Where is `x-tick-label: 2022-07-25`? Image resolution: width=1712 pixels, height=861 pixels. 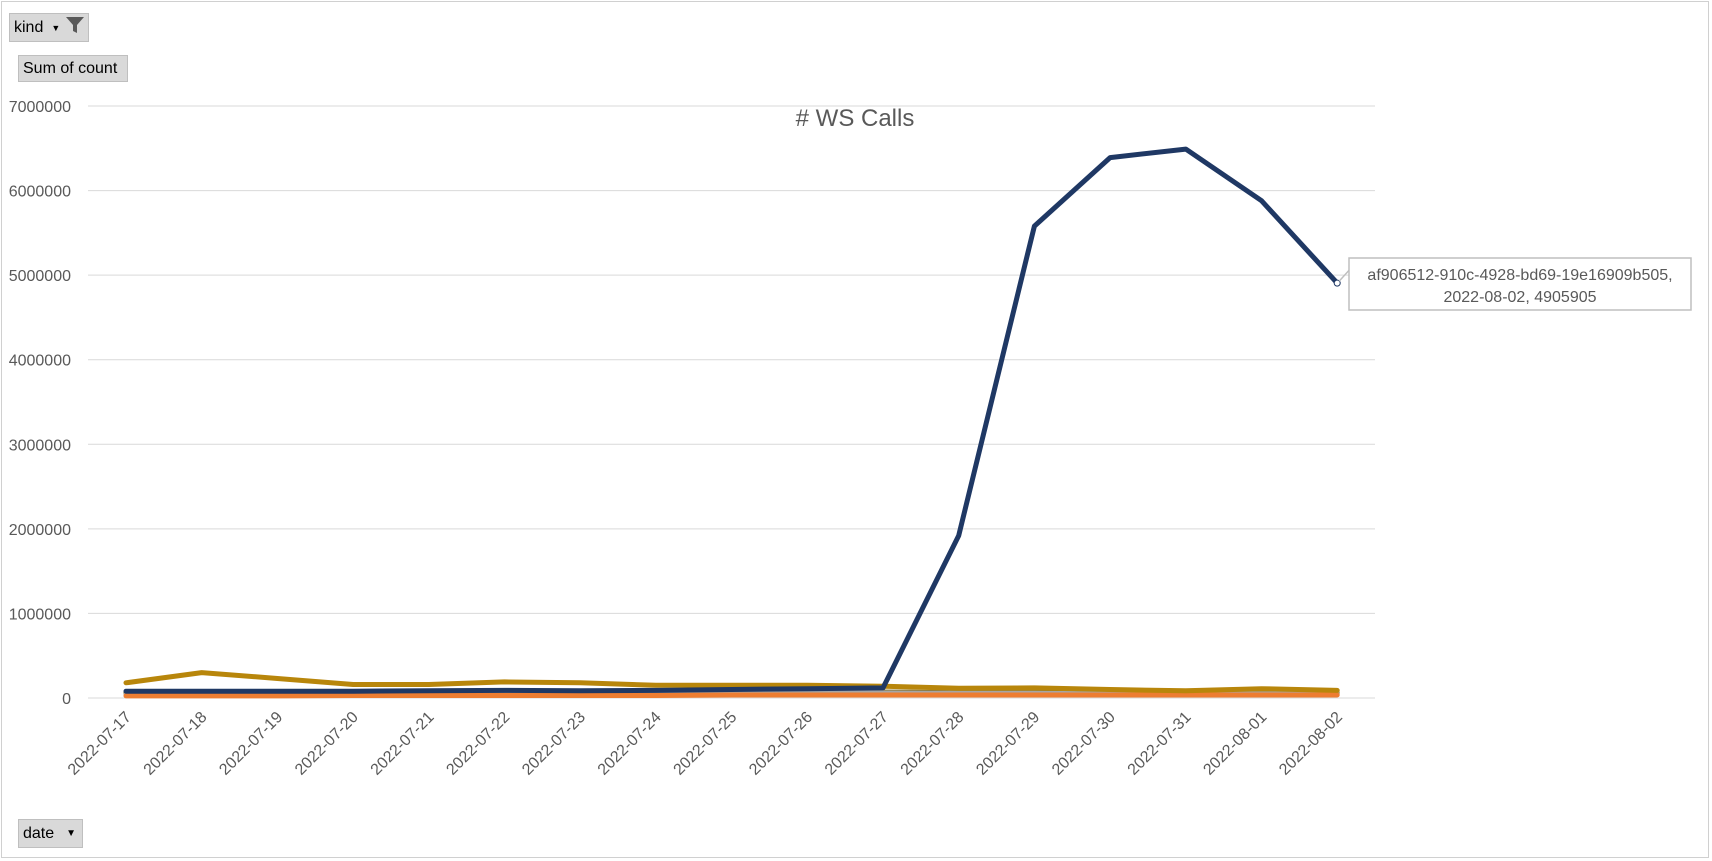 x-tick-label: 2022-07-25 is located at coordinates (706, 744).